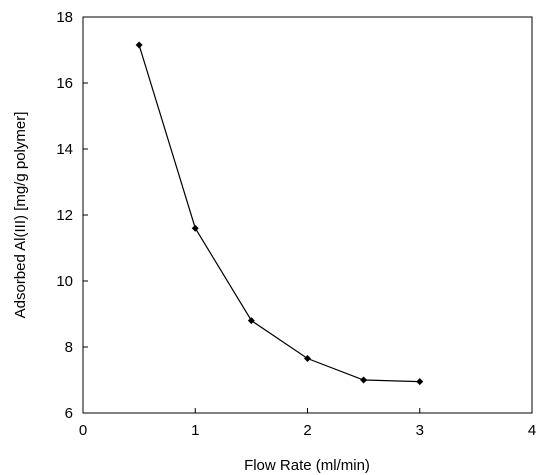  Describe the element at coordinates (64, 281) in the screenshot. I see `y-tick-label: 10` at that location.